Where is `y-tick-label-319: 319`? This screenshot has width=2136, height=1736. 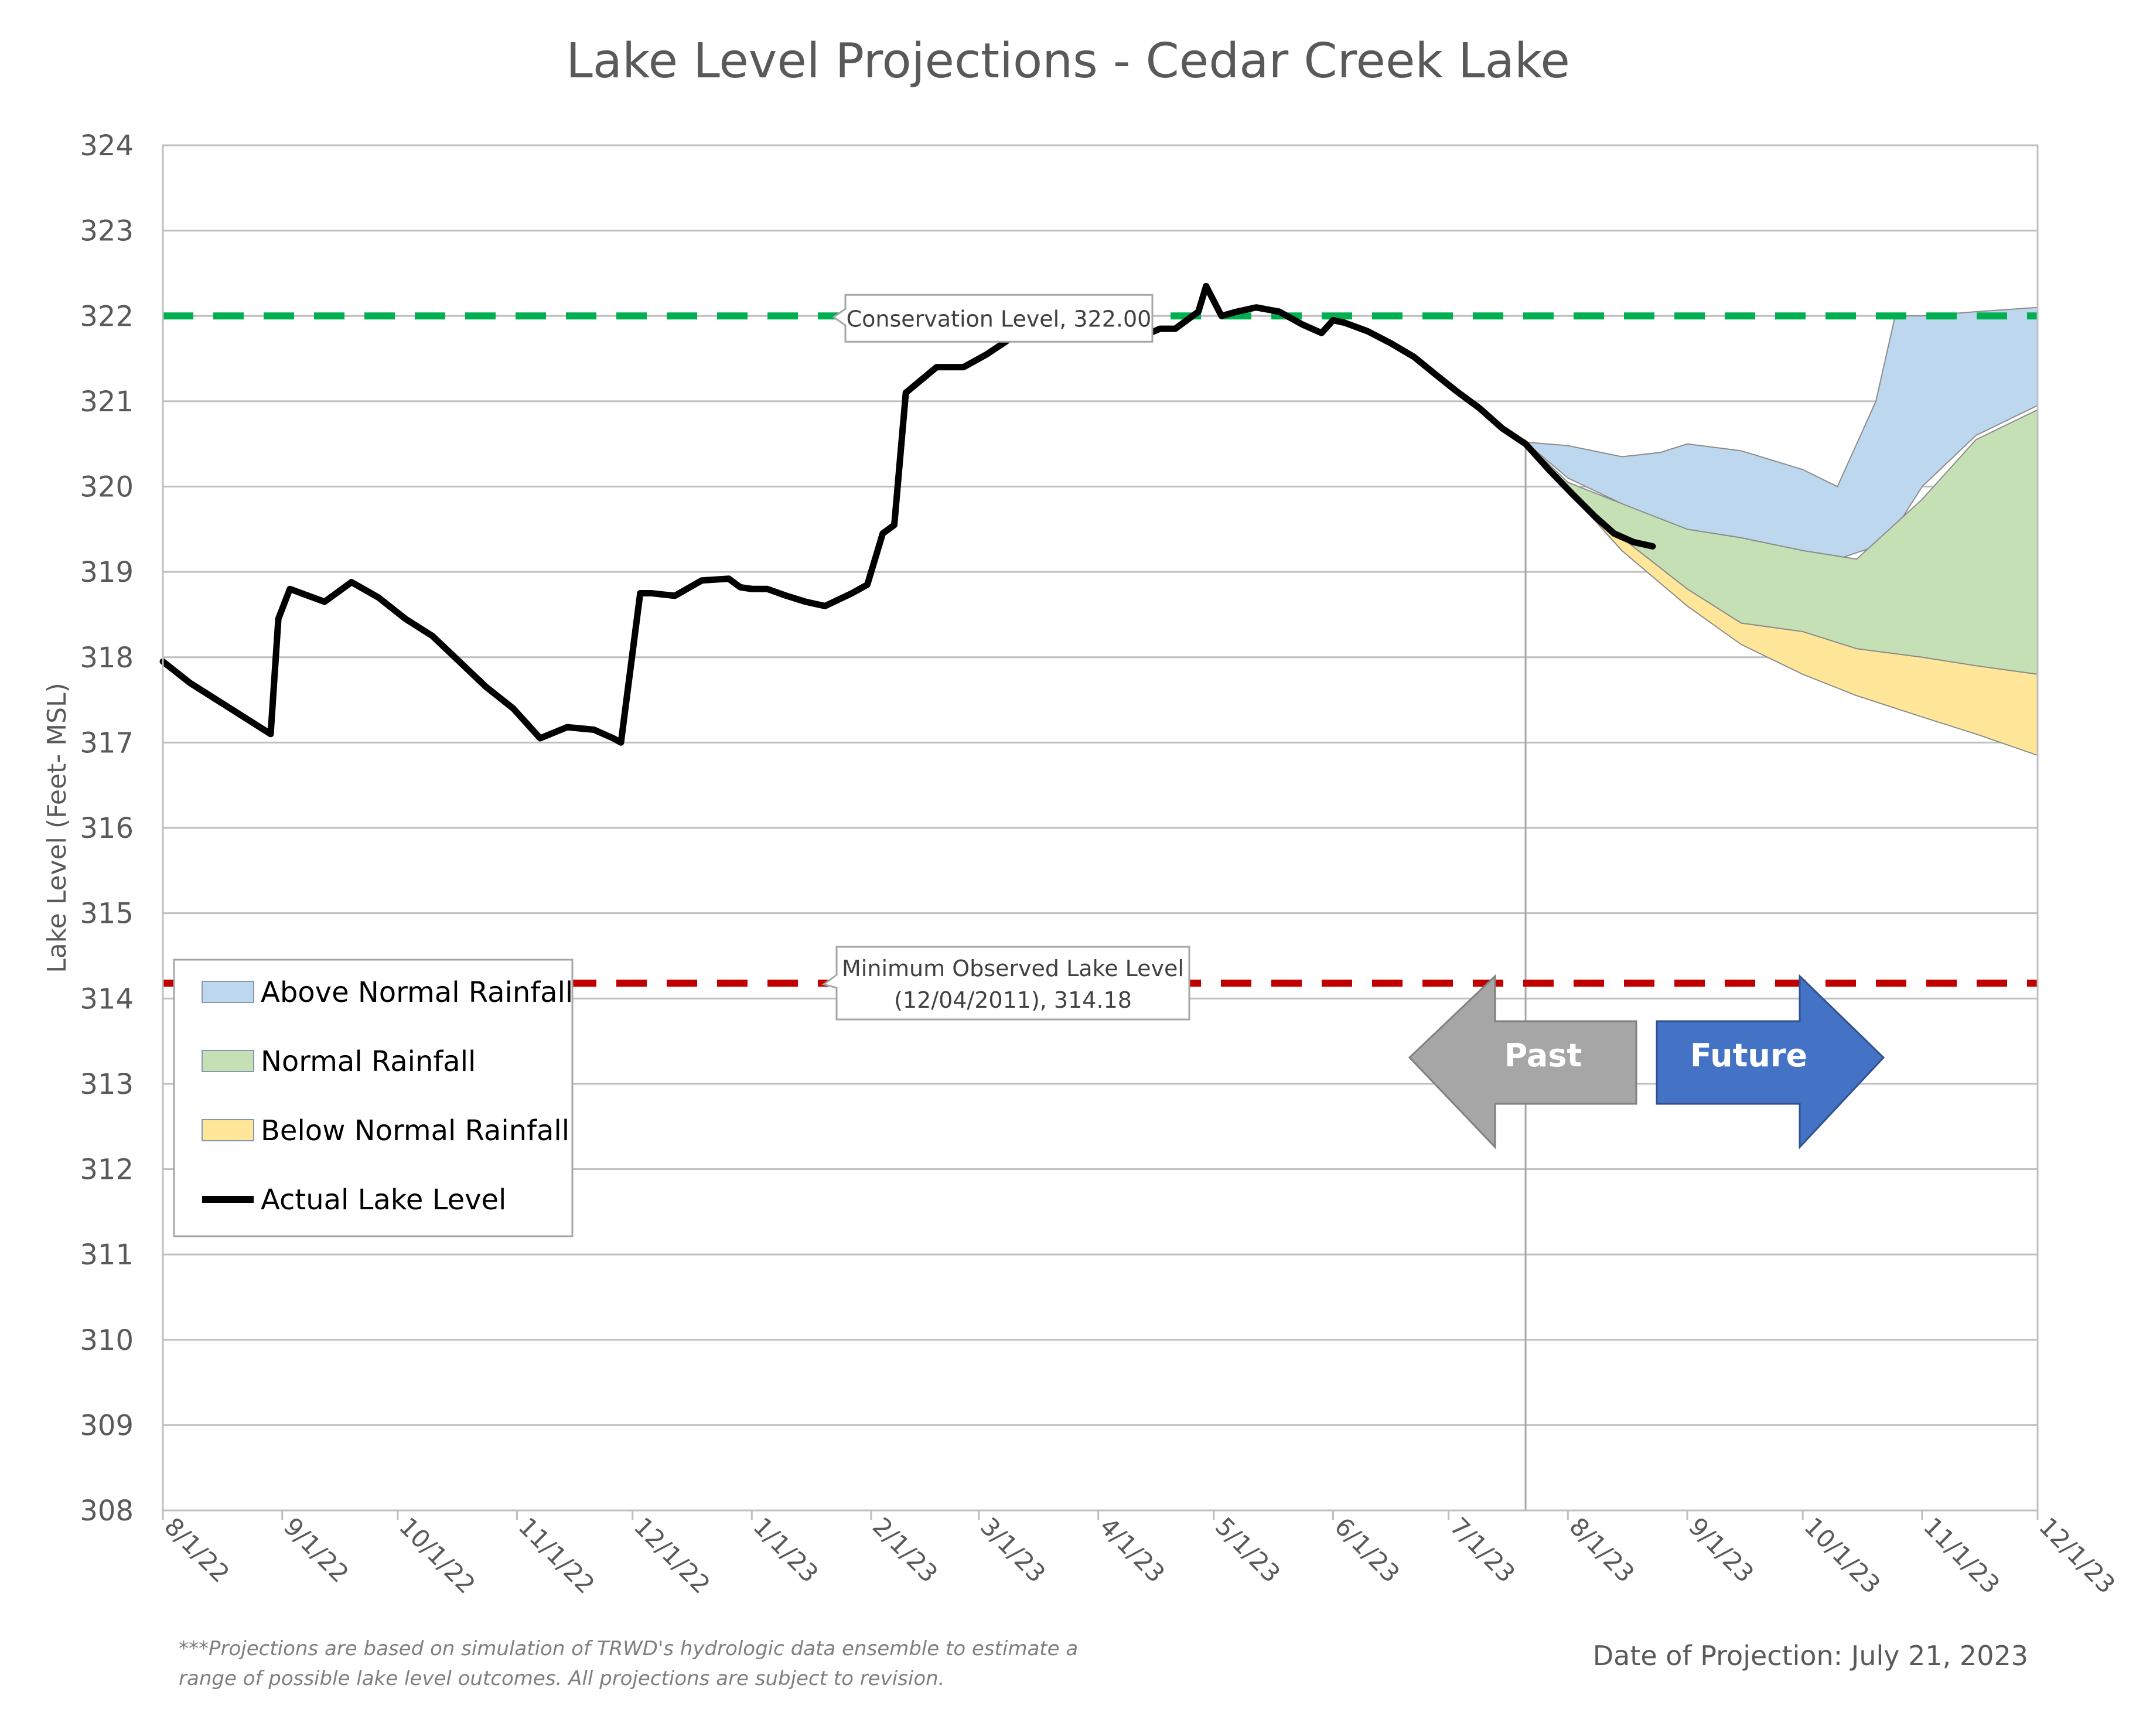
y-tick-label-319: 319 is located at coordinates (107, 572).